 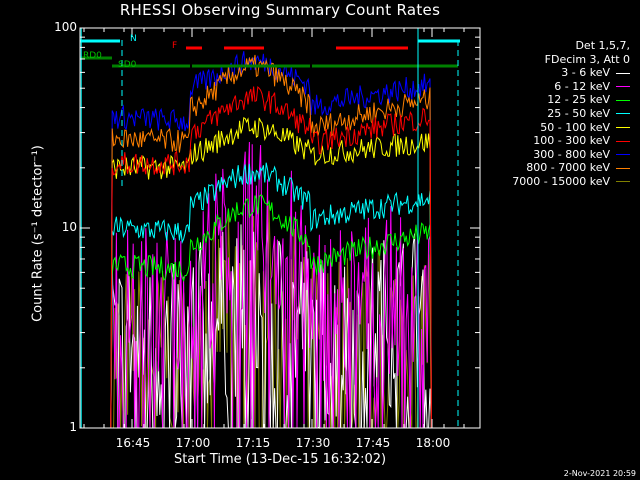 What do you see at coordinates (69, 227) in the screenshot?
I see `y-tick-label-10: 10` at bounding box center [69, 227].